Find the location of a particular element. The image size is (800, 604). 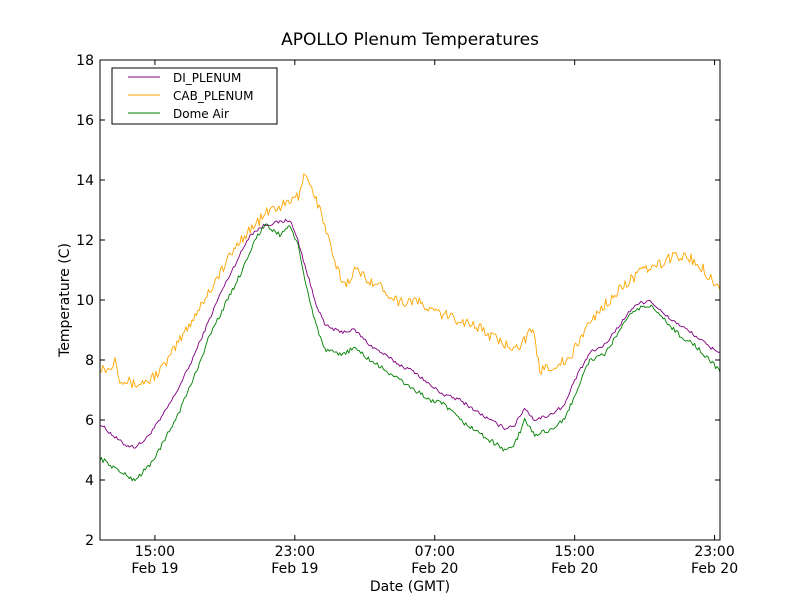

chart-title: APOLLO Plenum Temperatures is located at coordinates (410, 40).